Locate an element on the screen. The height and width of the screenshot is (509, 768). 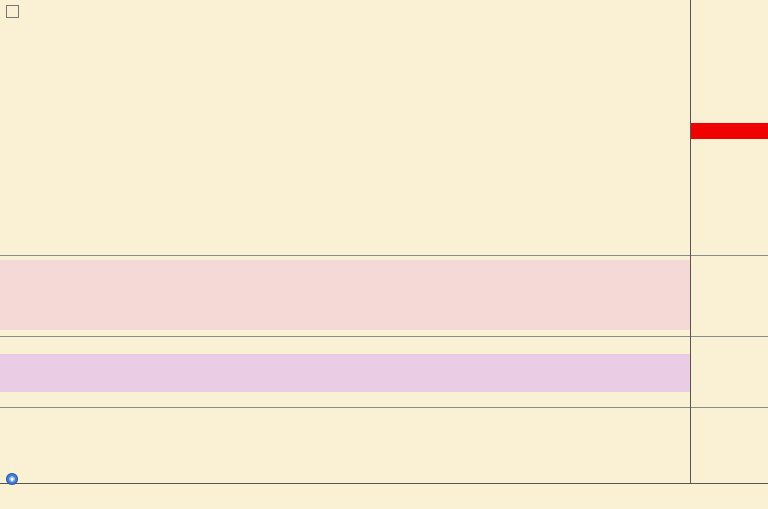
chart-legend-header is located at coordinates (38, 11).